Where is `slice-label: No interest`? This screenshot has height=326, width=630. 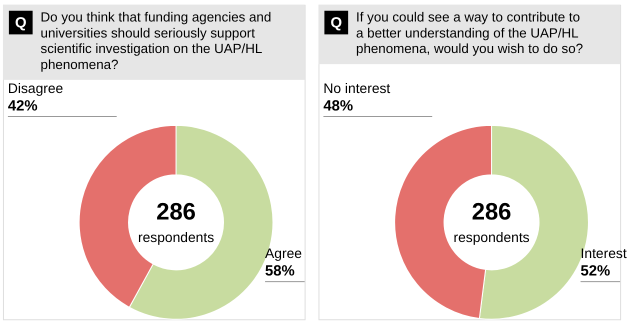
slice-label: No interest is located at coordinates (356, 88).